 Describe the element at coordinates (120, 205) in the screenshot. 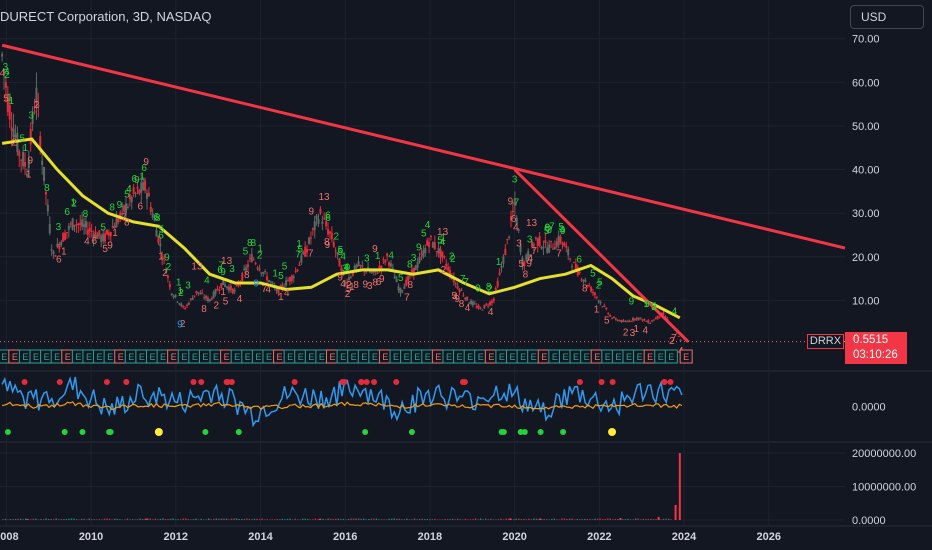

I see `td-count-label: 9` at that location.